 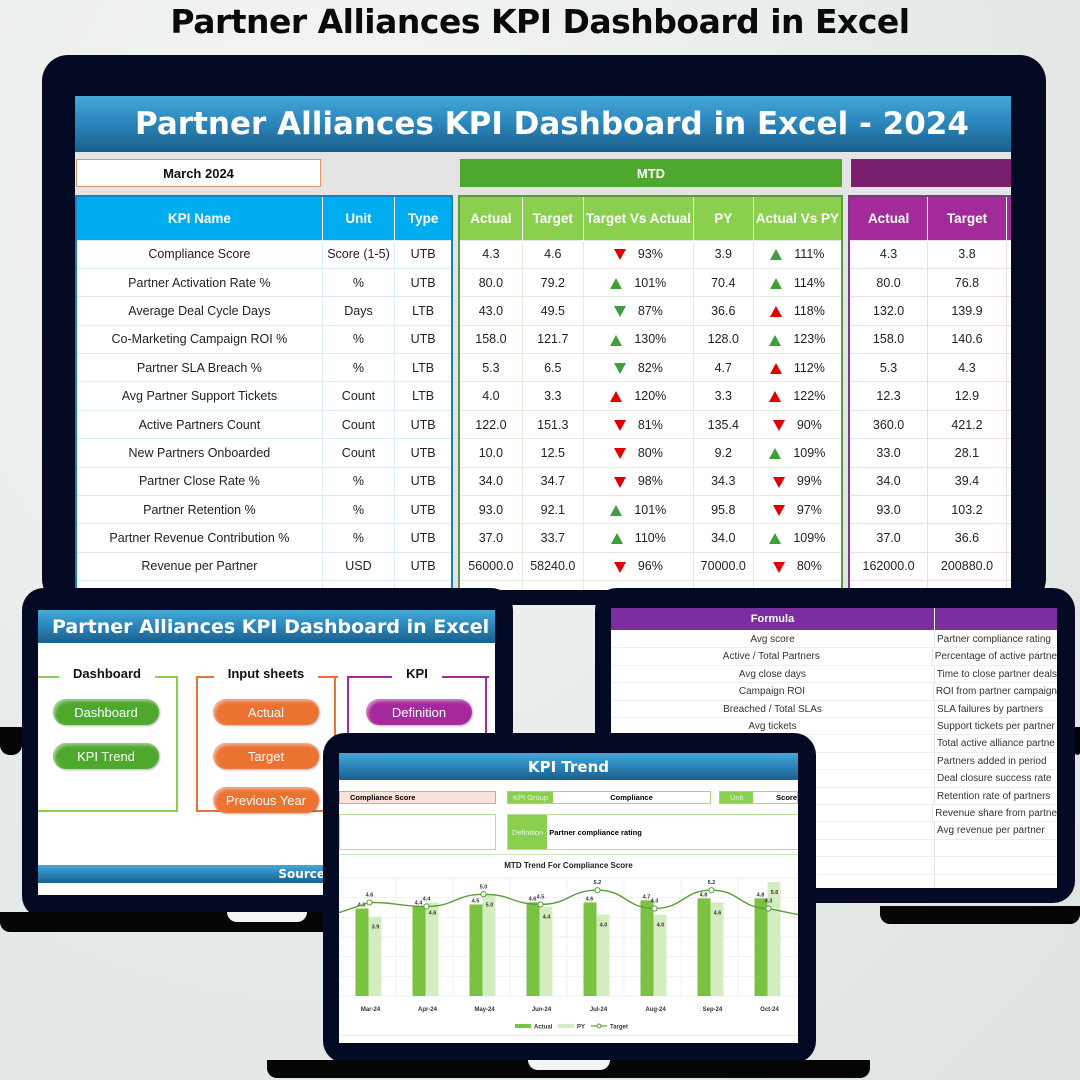 What do you see at coordinates (650, 368) in the screenshot?
I see `mtd-row: 5.3 6.5 82% 4.7 112%` at bounding box center [650, 368].